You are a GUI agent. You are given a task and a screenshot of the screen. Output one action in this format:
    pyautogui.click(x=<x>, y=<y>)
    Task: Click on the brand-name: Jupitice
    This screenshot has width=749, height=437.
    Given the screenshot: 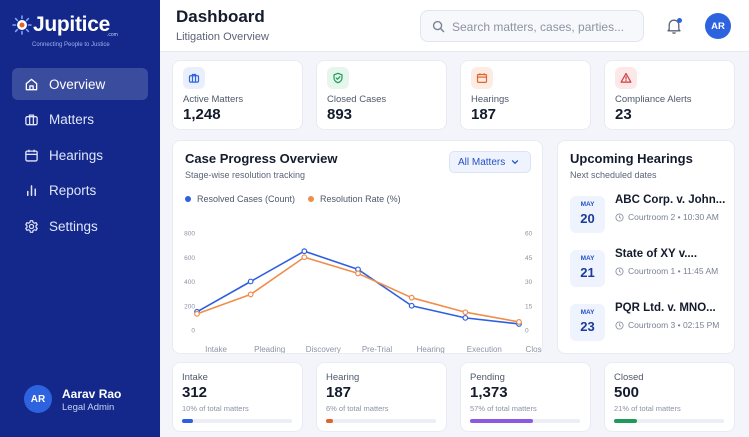 What is the action you would take?
    pyautogui.click(x=71, y=24)
    